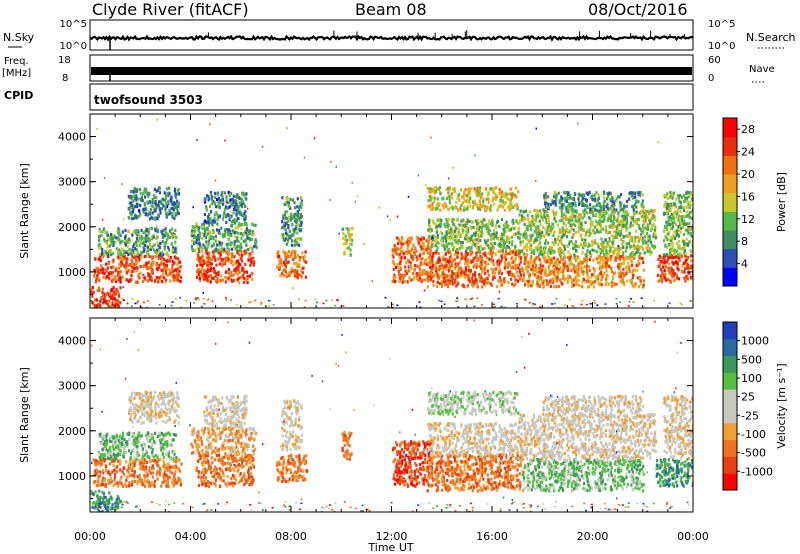 This screenshot has height=554, width=800. I want to click on colorbar-tick-label: 28, so click(748, 129).